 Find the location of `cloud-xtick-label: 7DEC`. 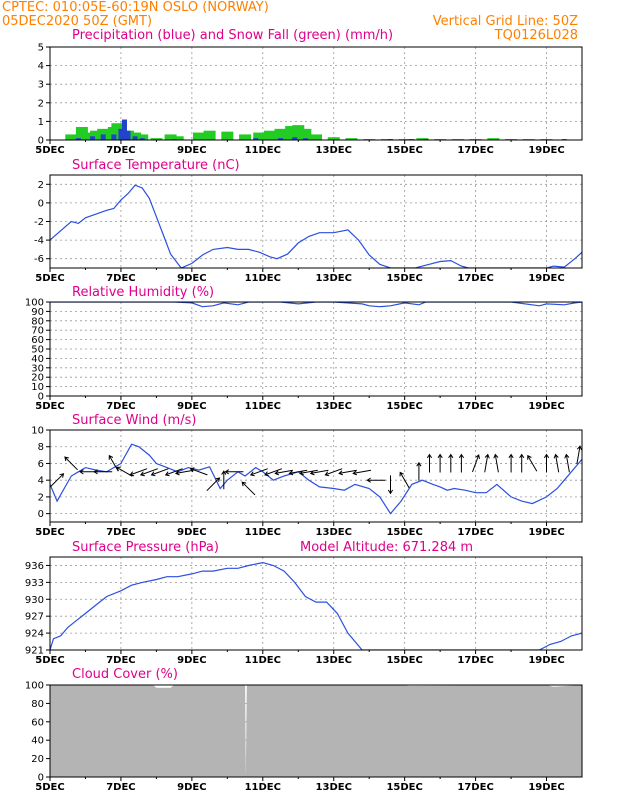

cloud-xtick-label: 7DEC is located at coordinates (120, 787).